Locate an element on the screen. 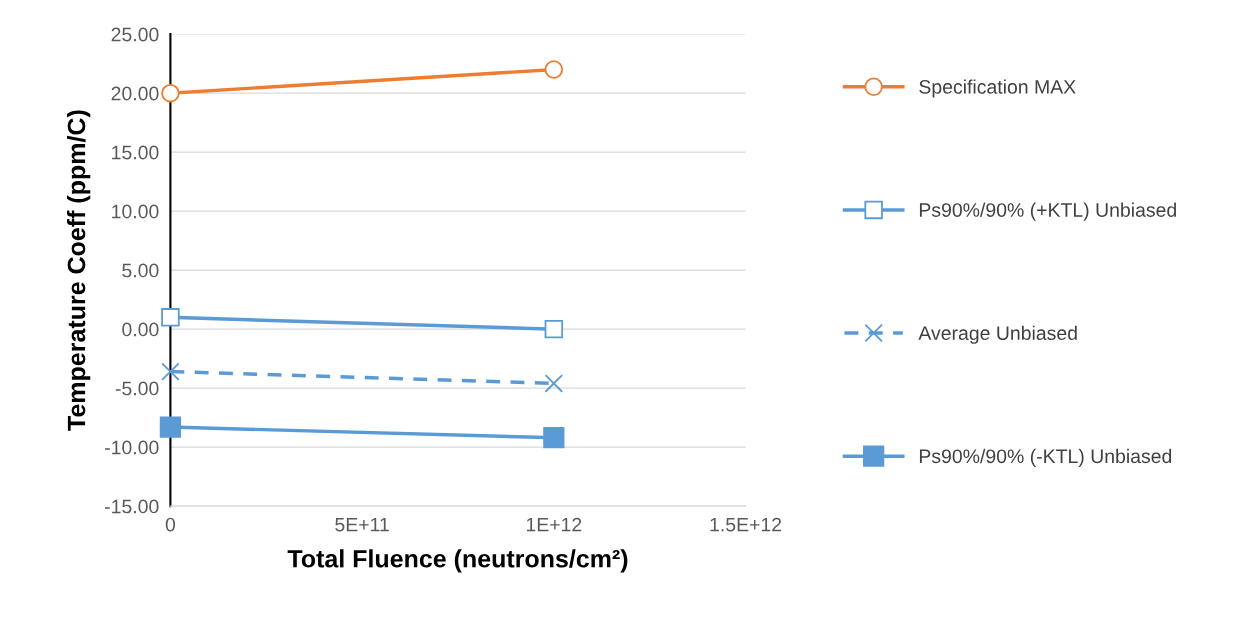 Image resolution: width=1253 pixels, height=621 pixels. y-tick-label: -10.00 is located at coordinates (132, 447).